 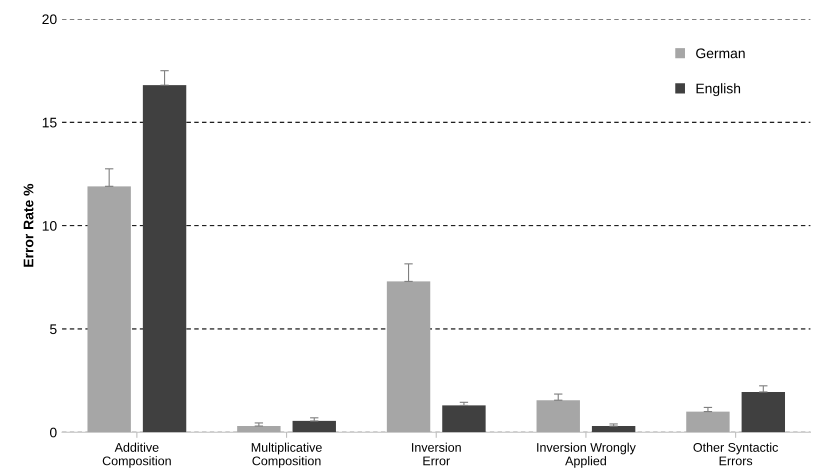 I want to click on y-tick-label: 15, so click(x=49, y=123).